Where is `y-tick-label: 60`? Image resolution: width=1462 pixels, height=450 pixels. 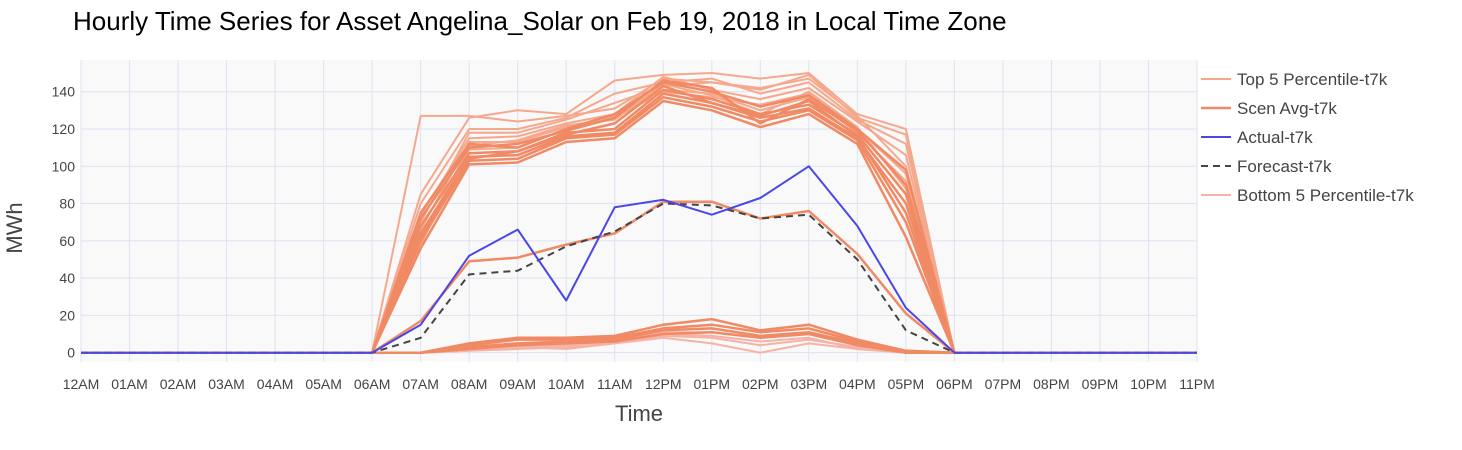
y-tick-label: 60 is located at coordinates (67, 241).